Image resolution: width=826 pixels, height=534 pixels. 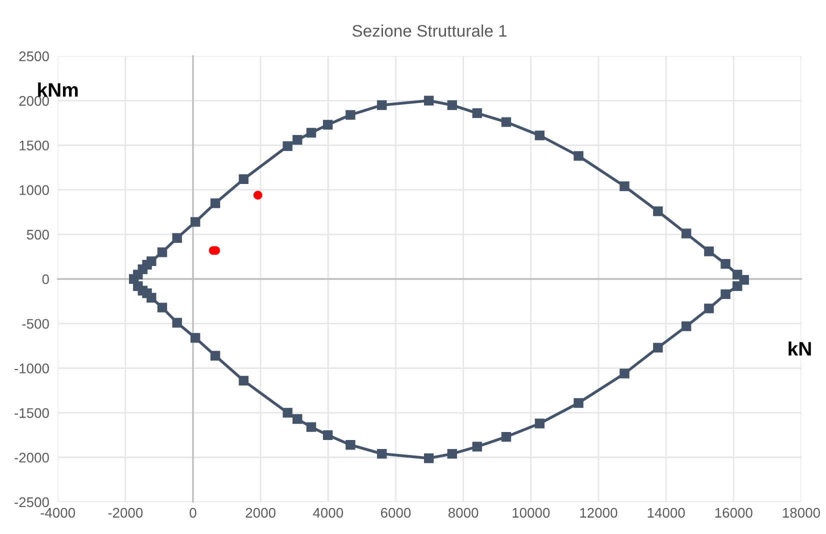 What do you see at coordinates (58, 513) in the screenshot?
I see `x-tick-label: -4000` at bounding box center [58, 513].